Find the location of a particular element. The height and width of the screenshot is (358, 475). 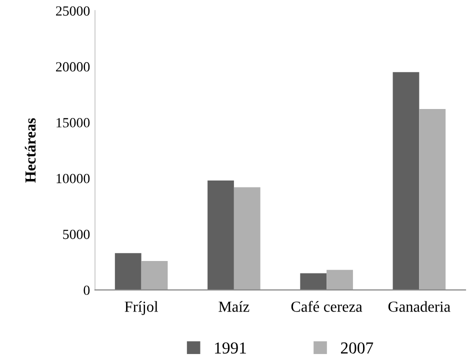

y-tick-label: 5000 is located at coordinates (76, 235).